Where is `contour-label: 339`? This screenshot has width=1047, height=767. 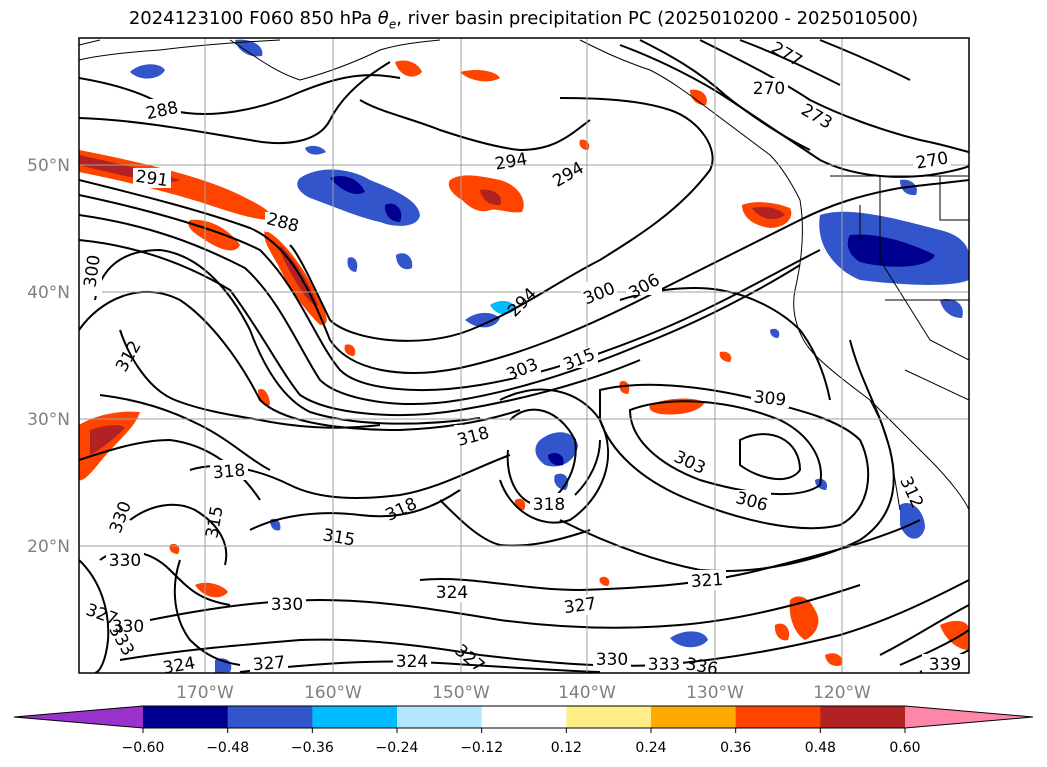
contour-label: 339 is located at coordinates (945, 665).